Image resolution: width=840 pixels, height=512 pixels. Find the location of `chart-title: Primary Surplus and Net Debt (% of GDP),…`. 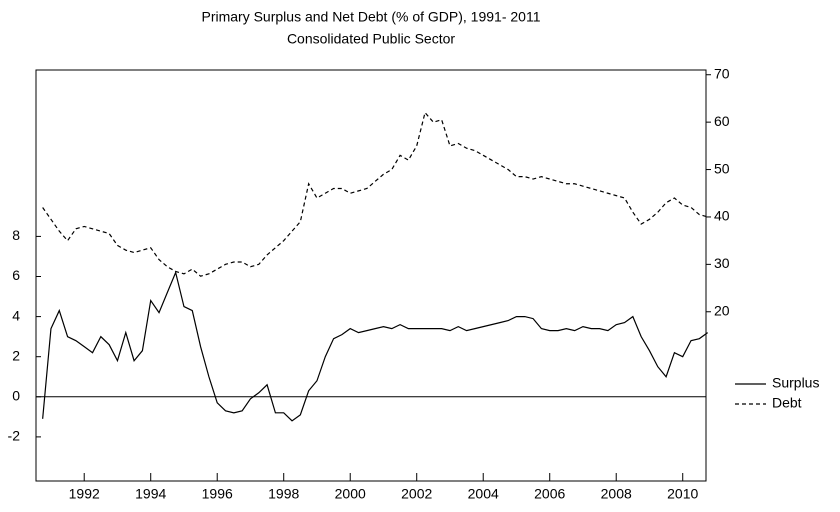

chart-title: Primary Surplus and Net Debt (% of GDP),… is located at coordinates (370, 17).